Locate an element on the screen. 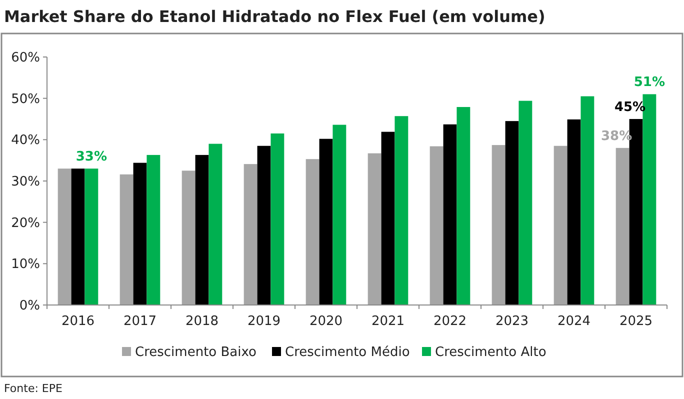 This screenshot has width=684, height=399. data-label: 33% is located at coordinates (91, 157).